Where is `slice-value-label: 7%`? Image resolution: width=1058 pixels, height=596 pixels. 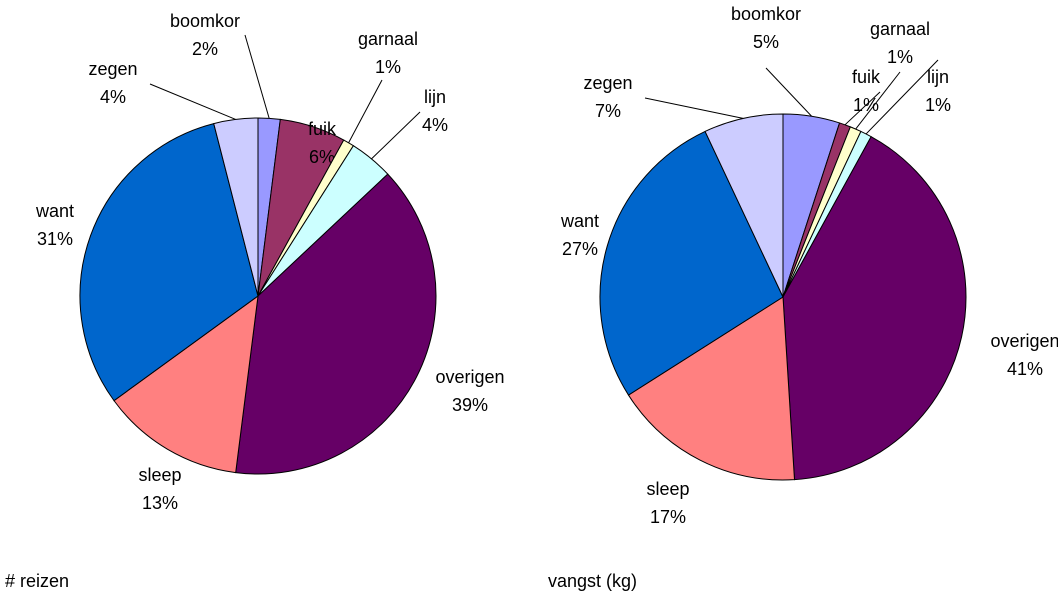
slice-value-label: 7% is located at coordinates (608, 111).